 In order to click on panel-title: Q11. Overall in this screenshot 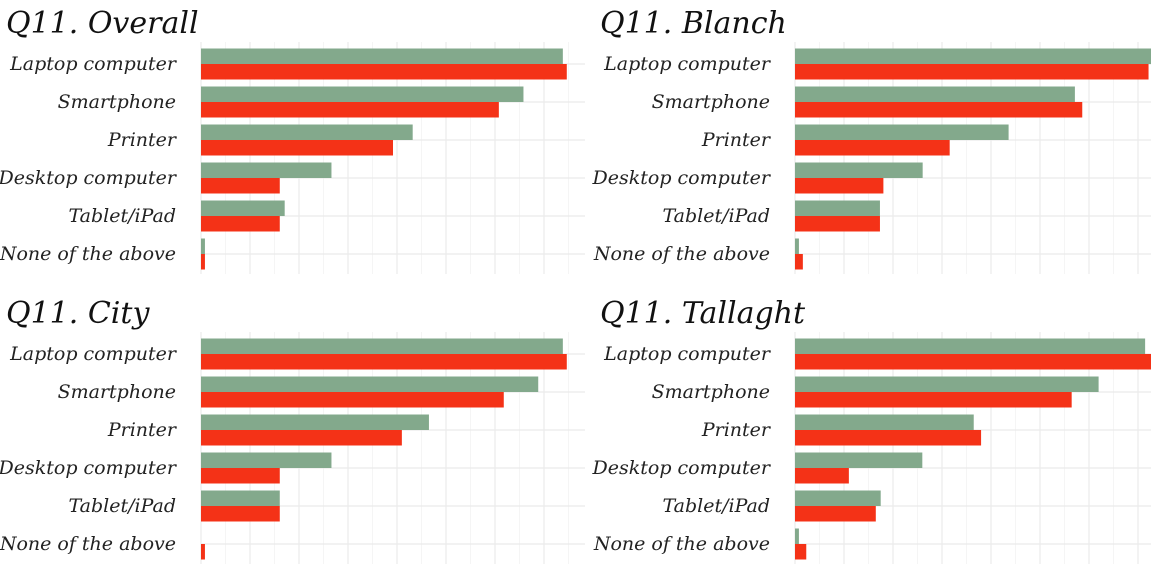, I will do `click(102, 23)`.